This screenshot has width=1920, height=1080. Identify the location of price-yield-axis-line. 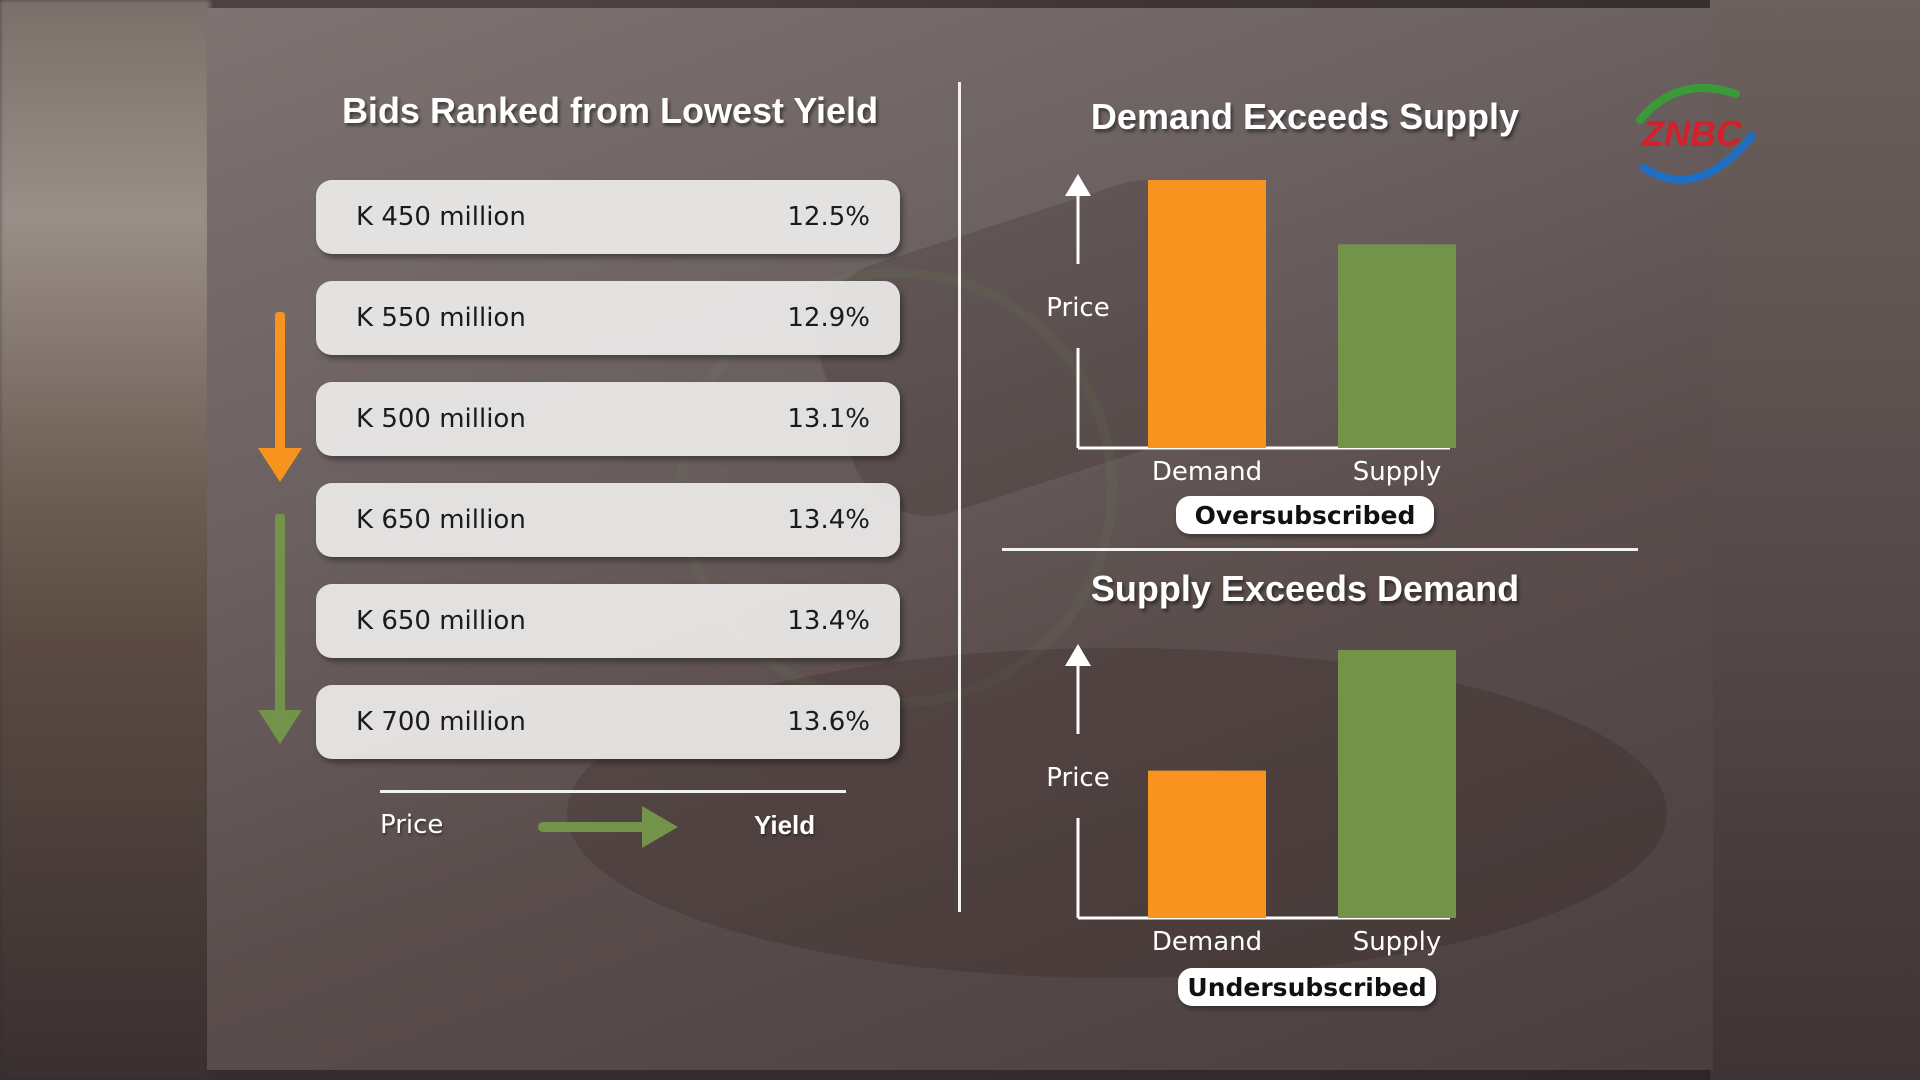
(613, 791).